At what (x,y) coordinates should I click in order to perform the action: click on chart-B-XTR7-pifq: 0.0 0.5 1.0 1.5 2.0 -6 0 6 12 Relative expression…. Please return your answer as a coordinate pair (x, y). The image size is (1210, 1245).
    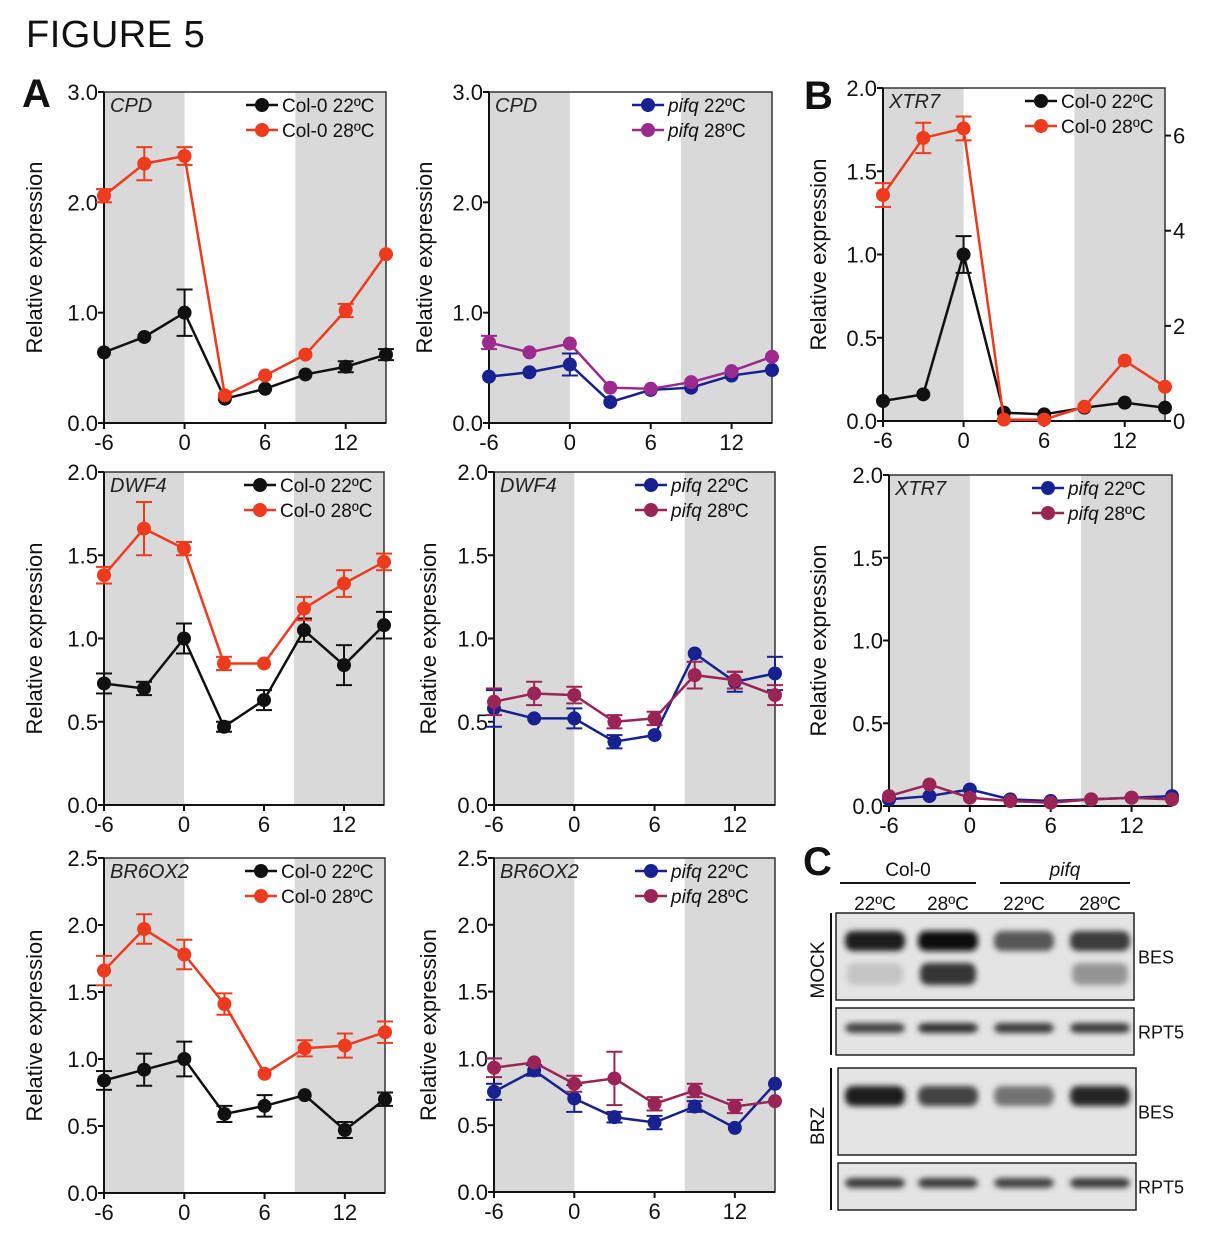
    Looking at the image, I should click on (992, 650).